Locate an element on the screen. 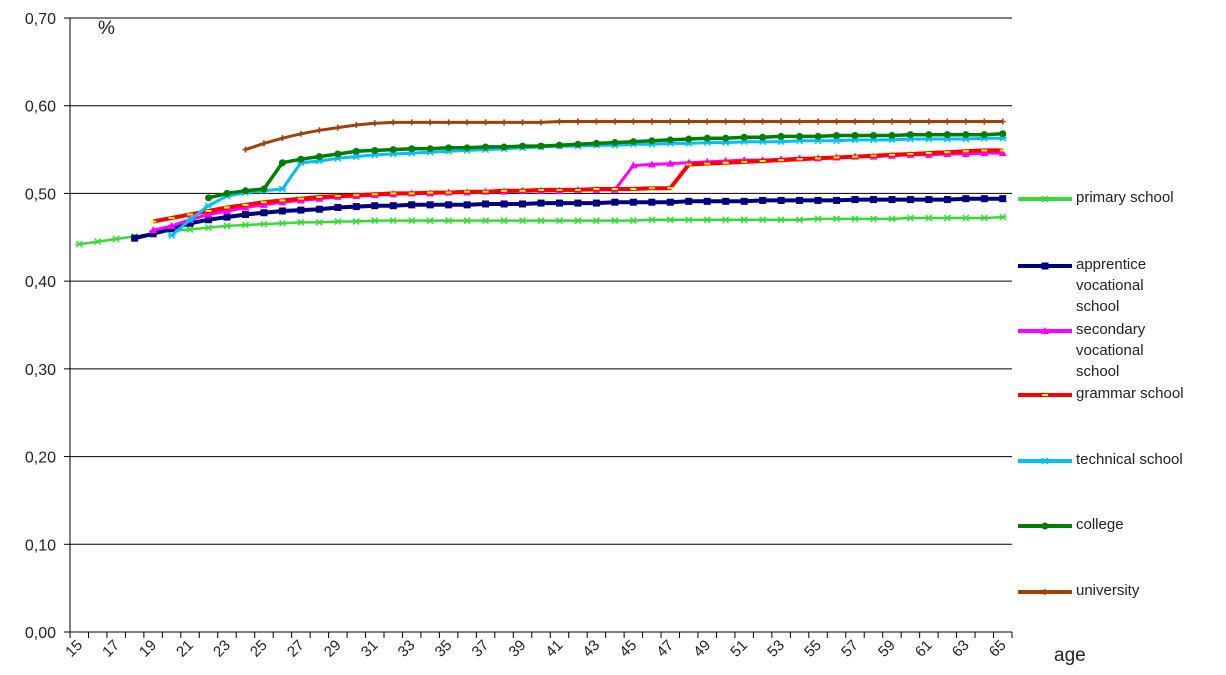  x-tick-label: 49 is located at coordinates (702, 649).